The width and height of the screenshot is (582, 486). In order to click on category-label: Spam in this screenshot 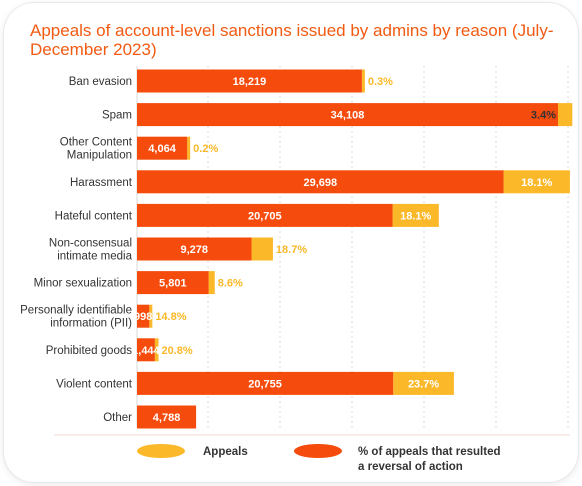, I will do `click(117, 116)`.